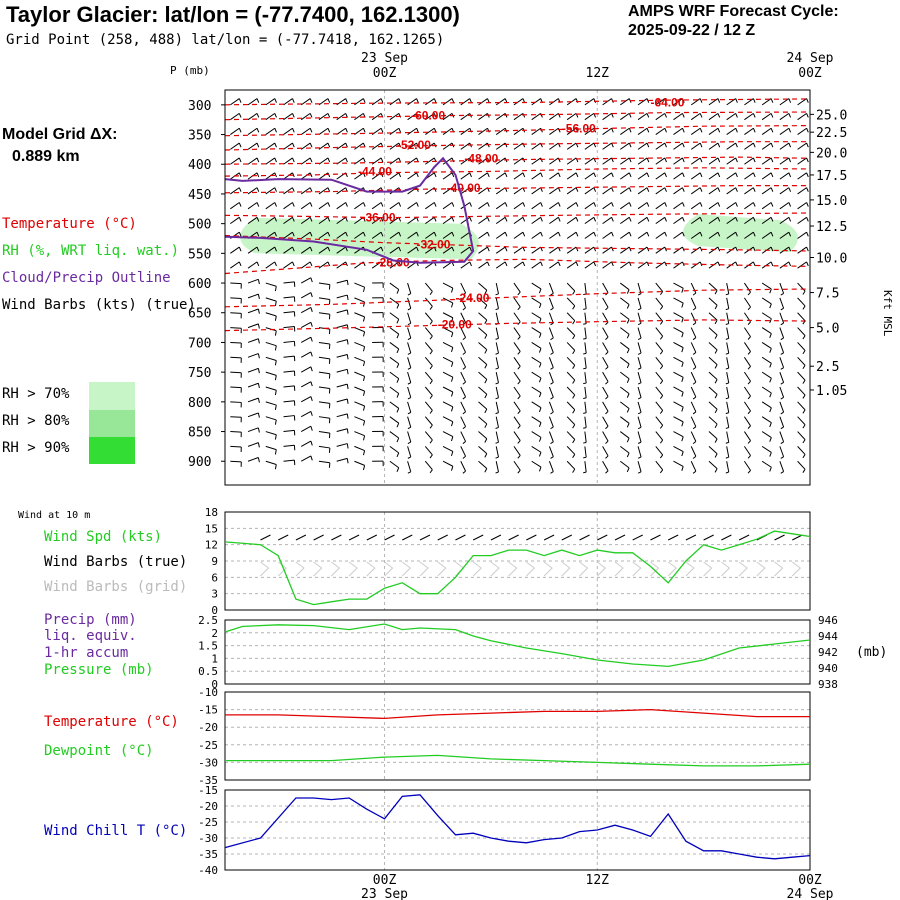  I want to click on pressure-right-tick-label: 940, so click(828, 668).